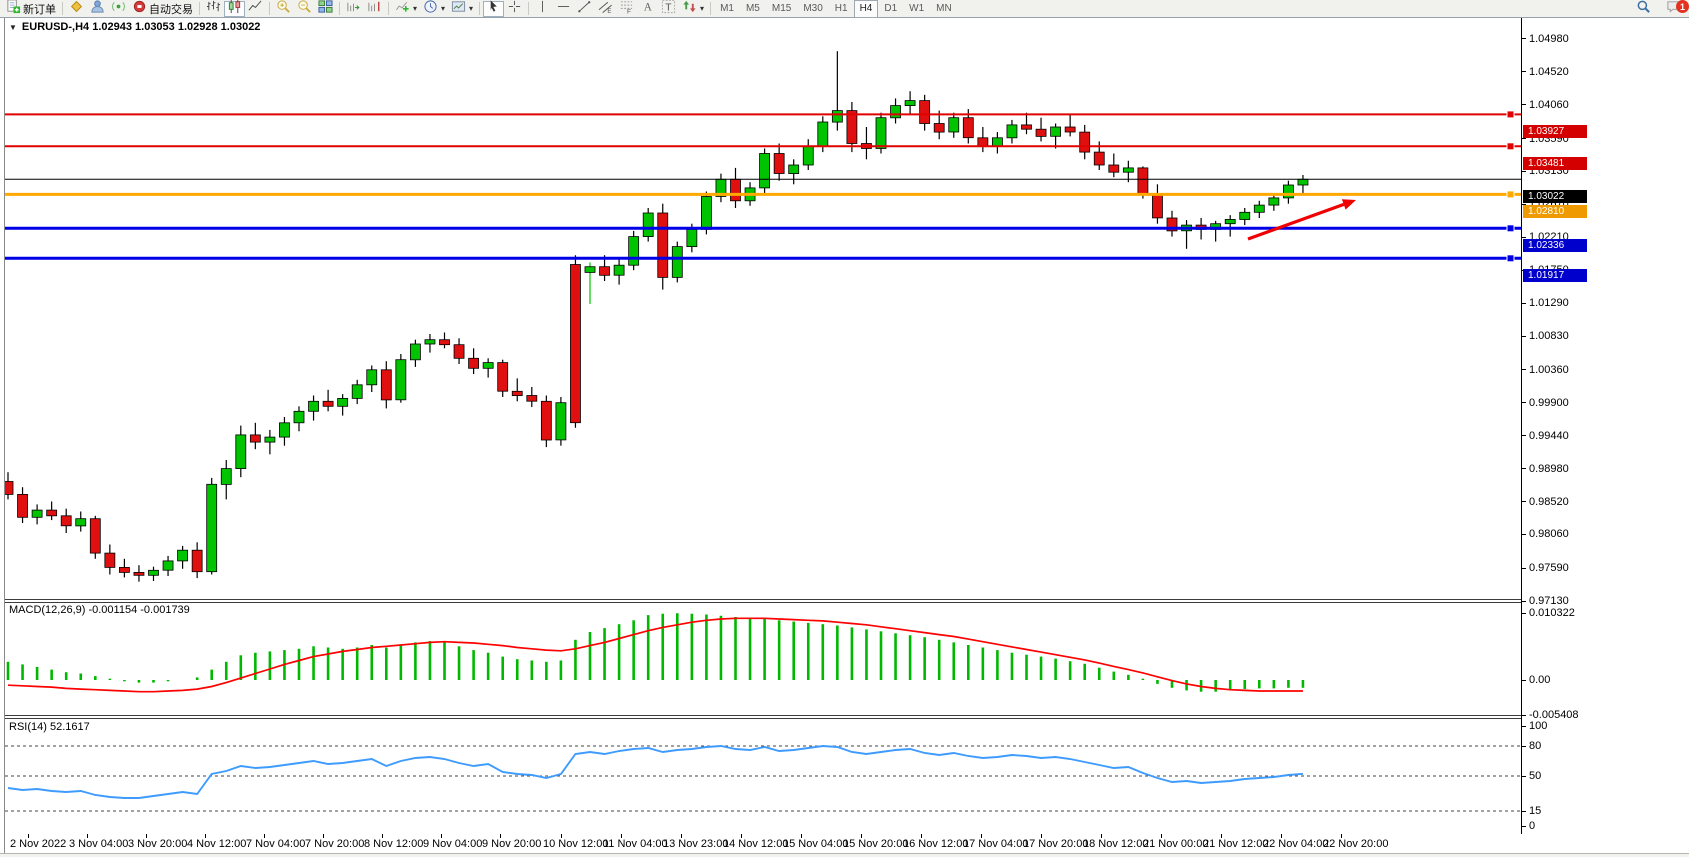  Describe the element at coordinates (1643, 8) in the screenshot. I see `search-button` at that location.